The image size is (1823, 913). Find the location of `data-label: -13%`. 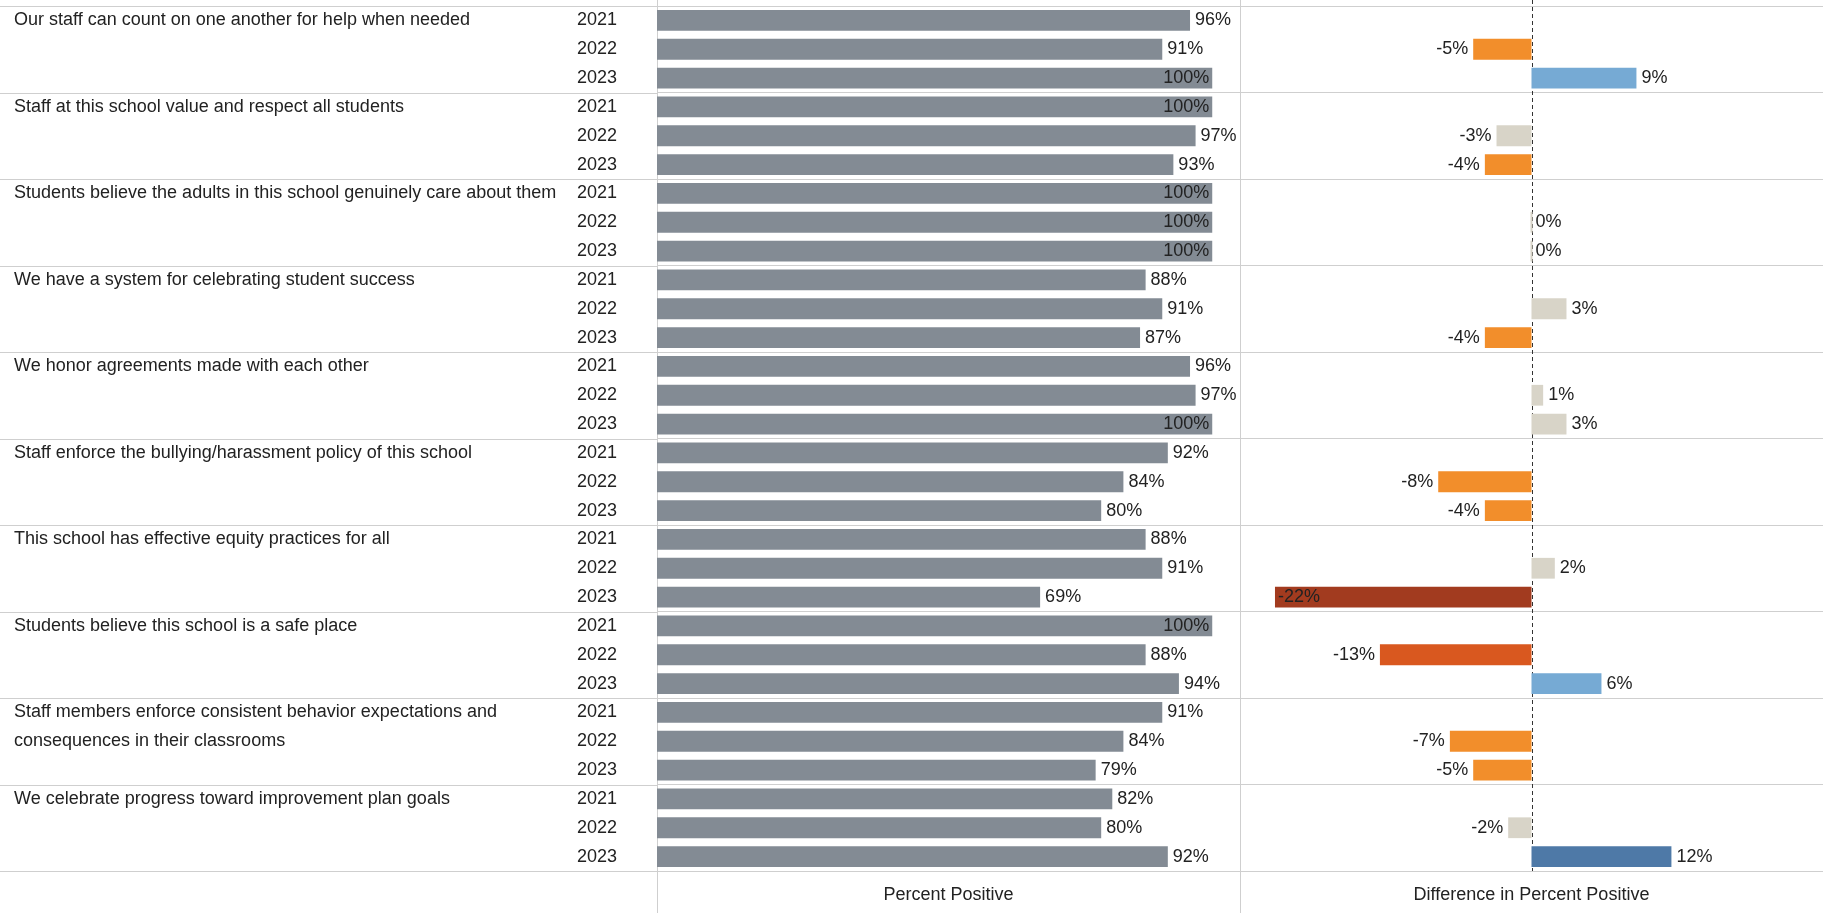

data-label: -13% is located at coordinates (1353, 653).